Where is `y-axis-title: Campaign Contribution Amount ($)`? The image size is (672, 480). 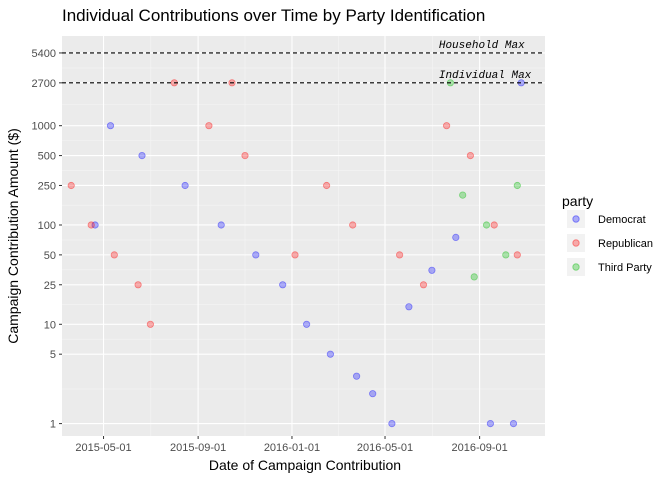
y-axis-title: Campaign Contribution Amount ($) is located at coordinates (13, 236).